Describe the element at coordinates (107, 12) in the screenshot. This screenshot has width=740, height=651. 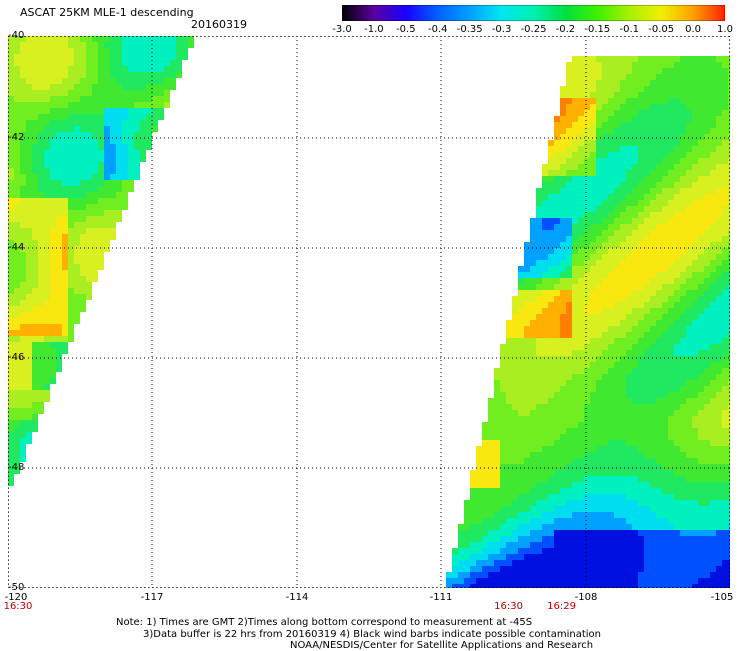
I see `map-title: ASCAT 25KM MLE-1 descending` at that location.